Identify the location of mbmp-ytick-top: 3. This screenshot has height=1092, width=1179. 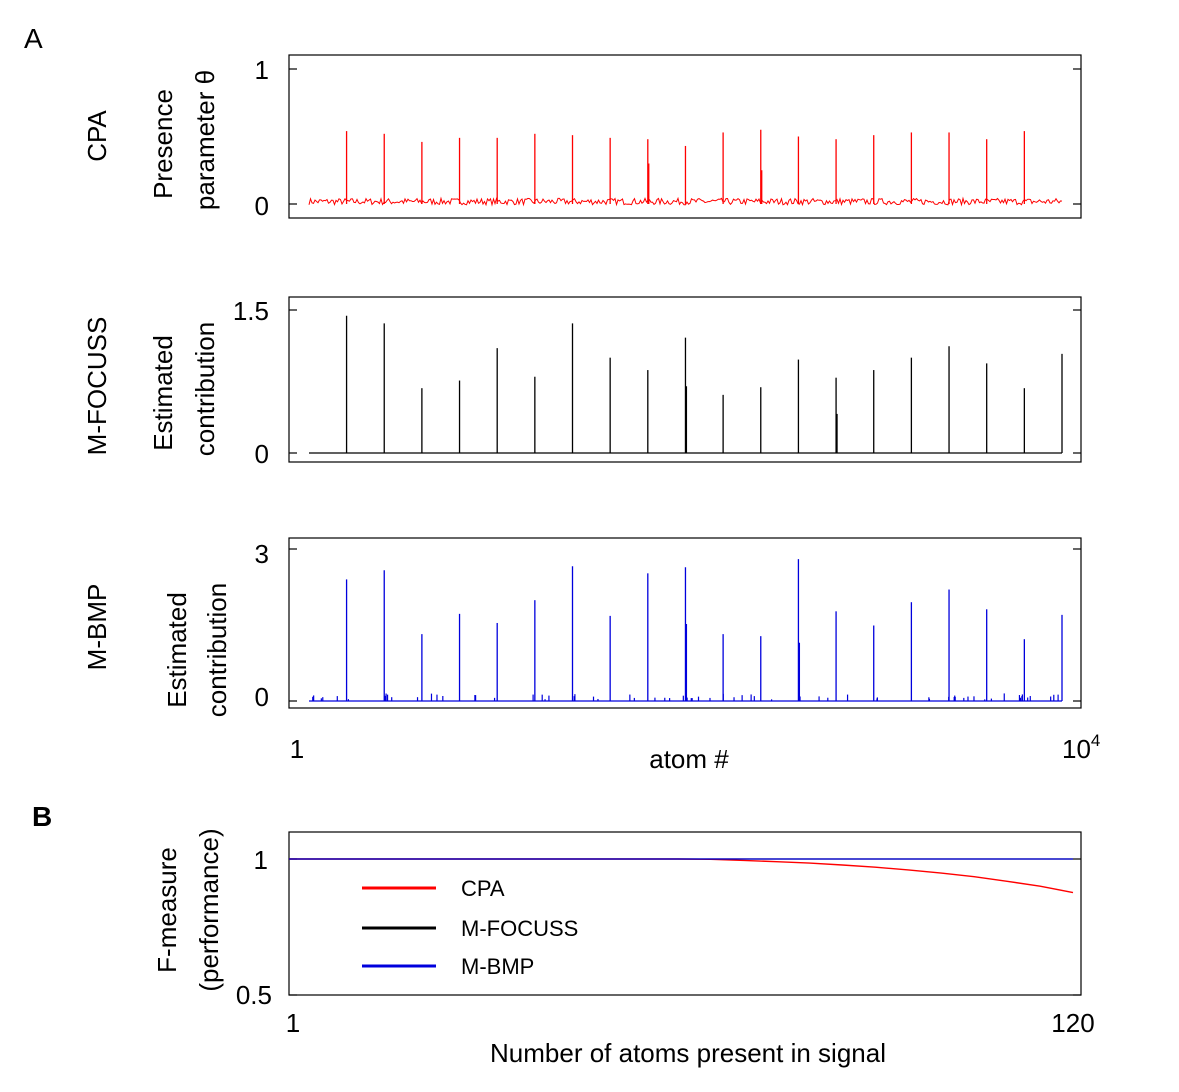
(262, 554).